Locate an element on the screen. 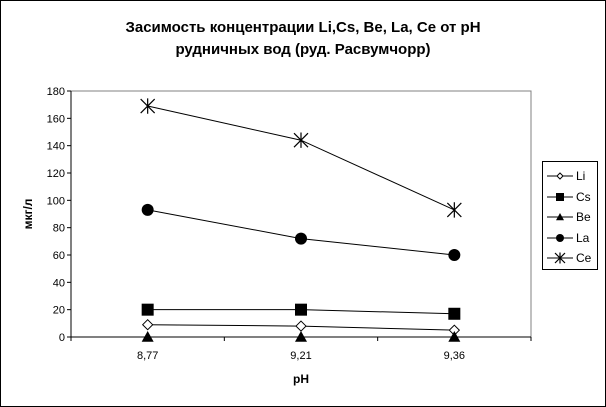  y-tick-label: 160 is located at coordinates (56, 119).